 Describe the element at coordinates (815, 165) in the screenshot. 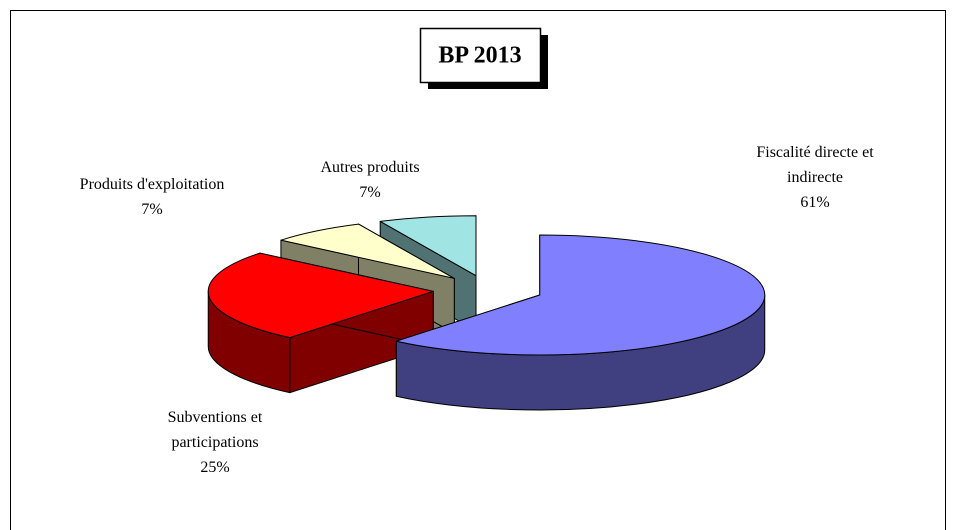

I see `category-label: Fiscalité directe et indirecte` at that location.